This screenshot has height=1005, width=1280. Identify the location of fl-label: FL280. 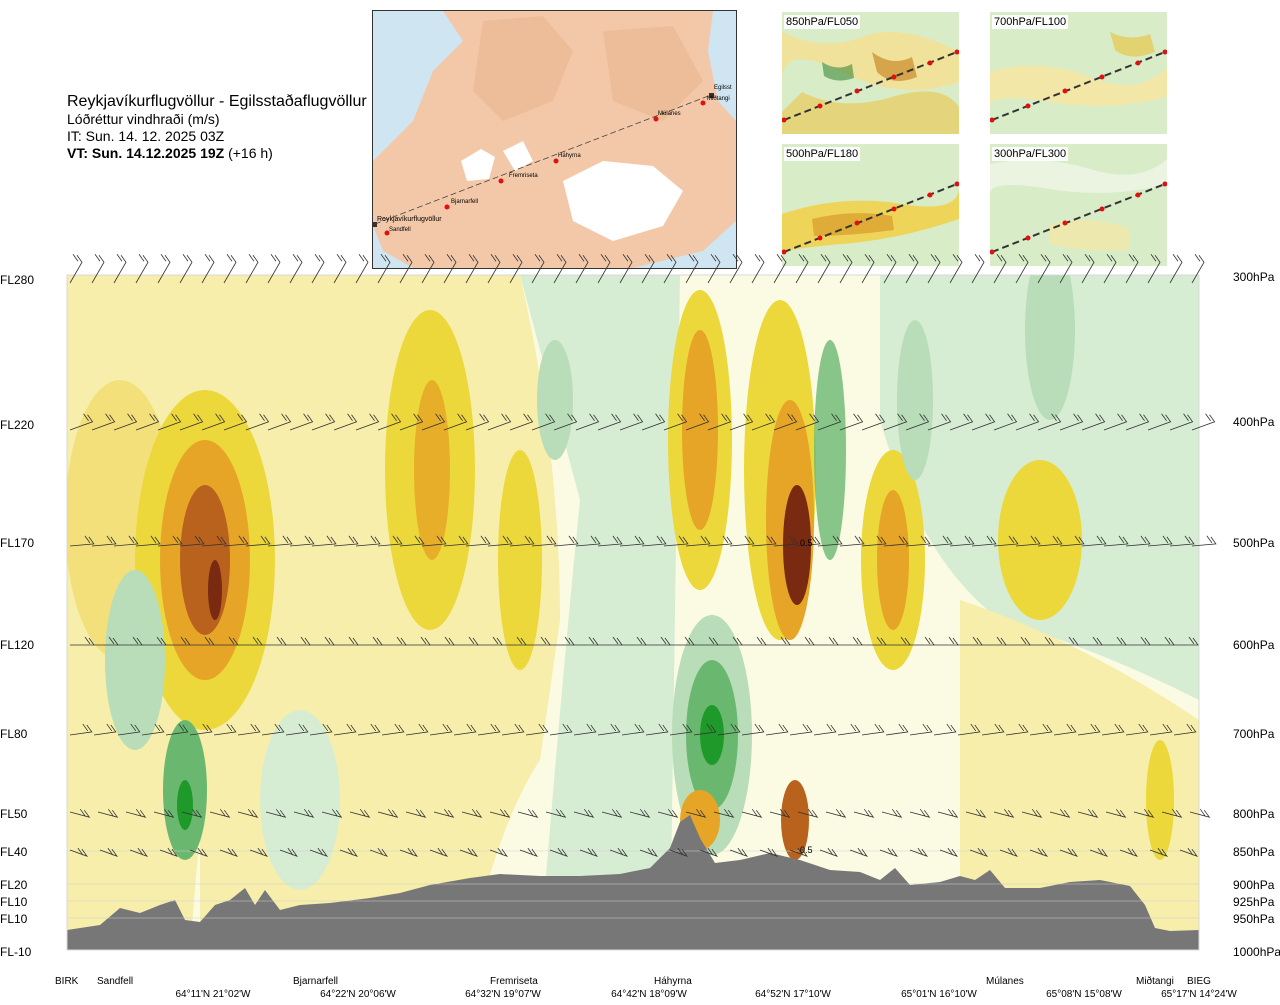
(17, 280).